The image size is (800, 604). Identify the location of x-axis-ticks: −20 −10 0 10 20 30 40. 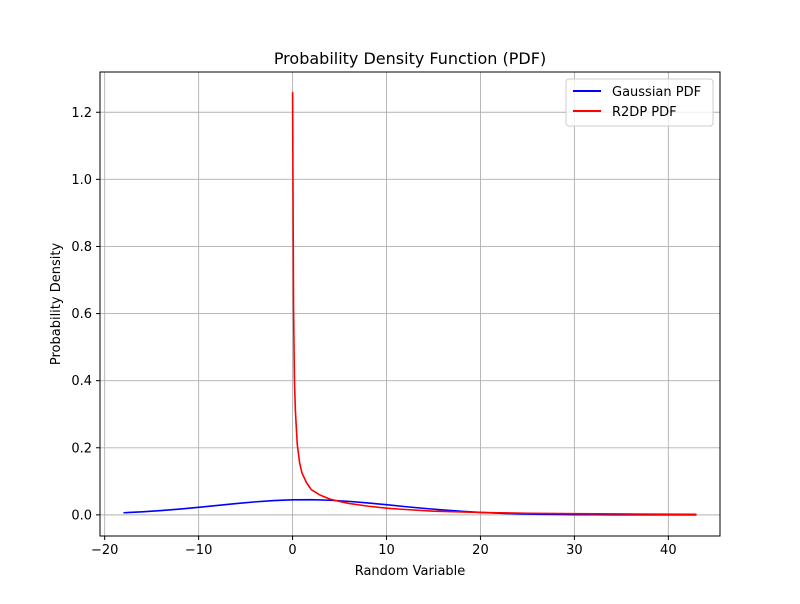
(384, 547).